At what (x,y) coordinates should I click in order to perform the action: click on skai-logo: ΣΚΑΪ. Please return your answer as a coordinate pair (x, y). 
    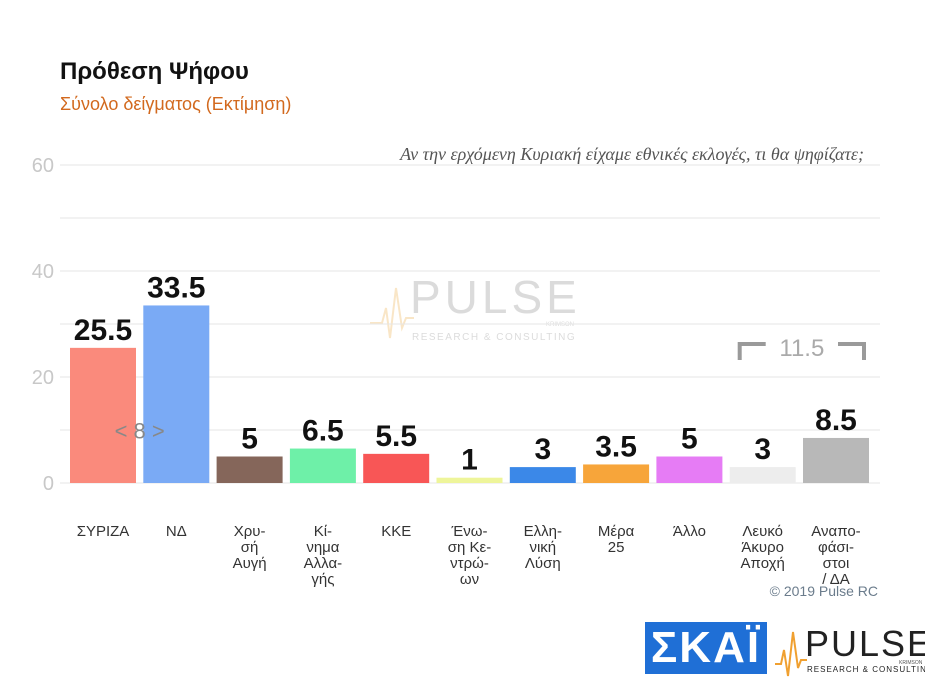
    Looking at the image, I should click on (706, 648).